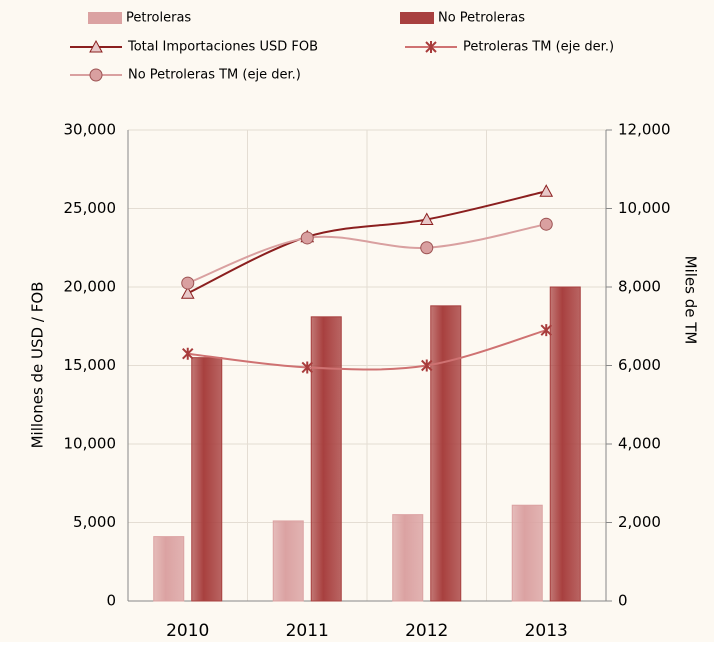  I want to click on y-tick-label: 30,000, so click(90, 130).